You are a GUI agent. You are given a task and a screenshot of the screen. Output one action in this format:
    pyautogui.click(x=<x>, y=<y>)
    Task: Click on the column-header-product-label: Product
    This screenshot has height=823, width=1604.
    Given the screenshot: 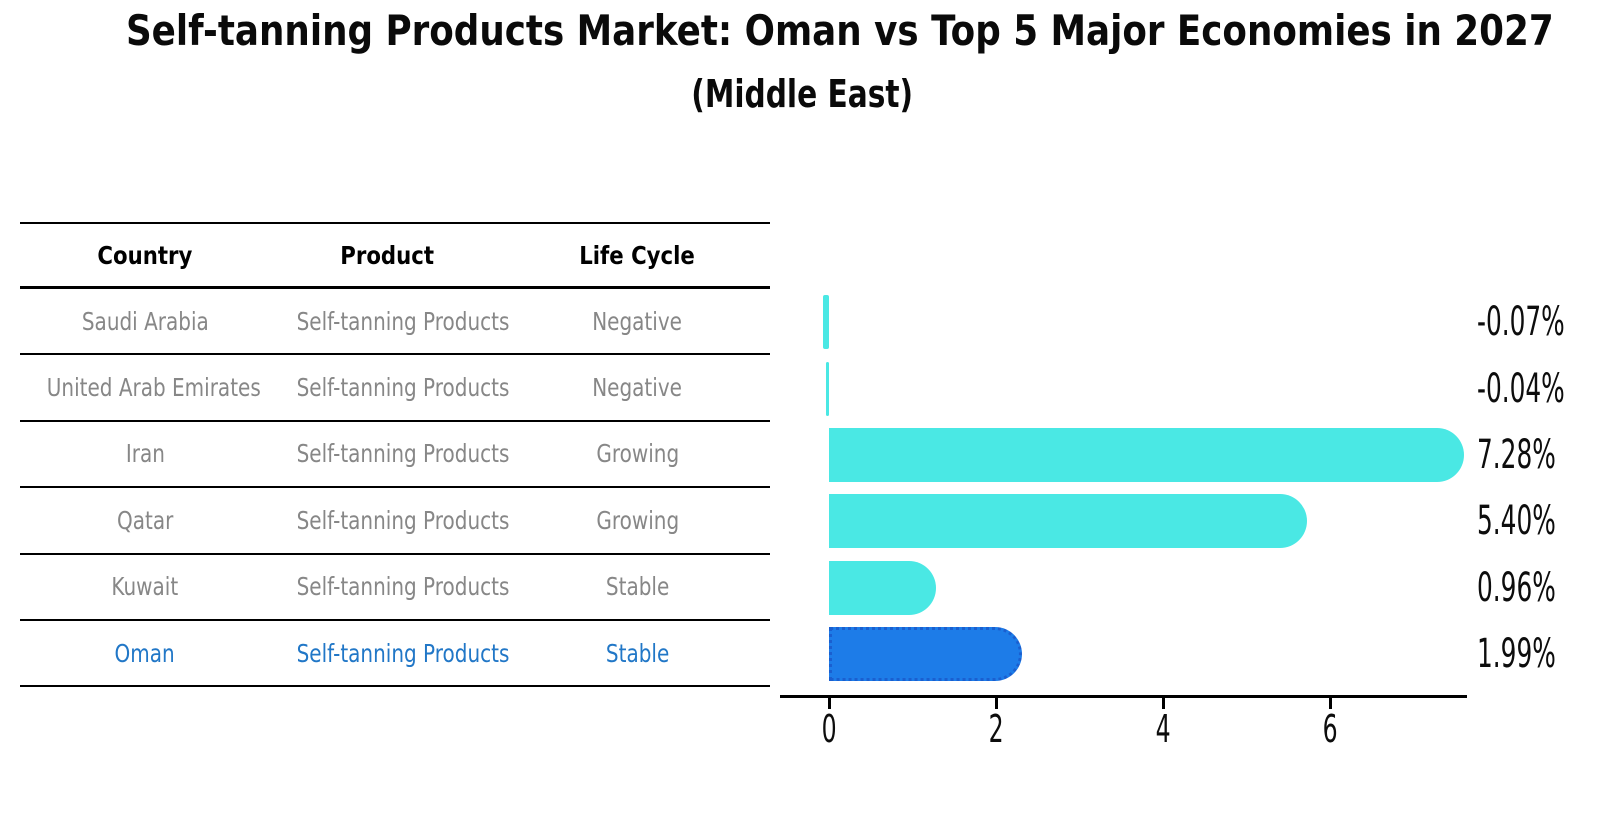 What is the action you would take?
    pyautogui.click(x=387, y=255)
    